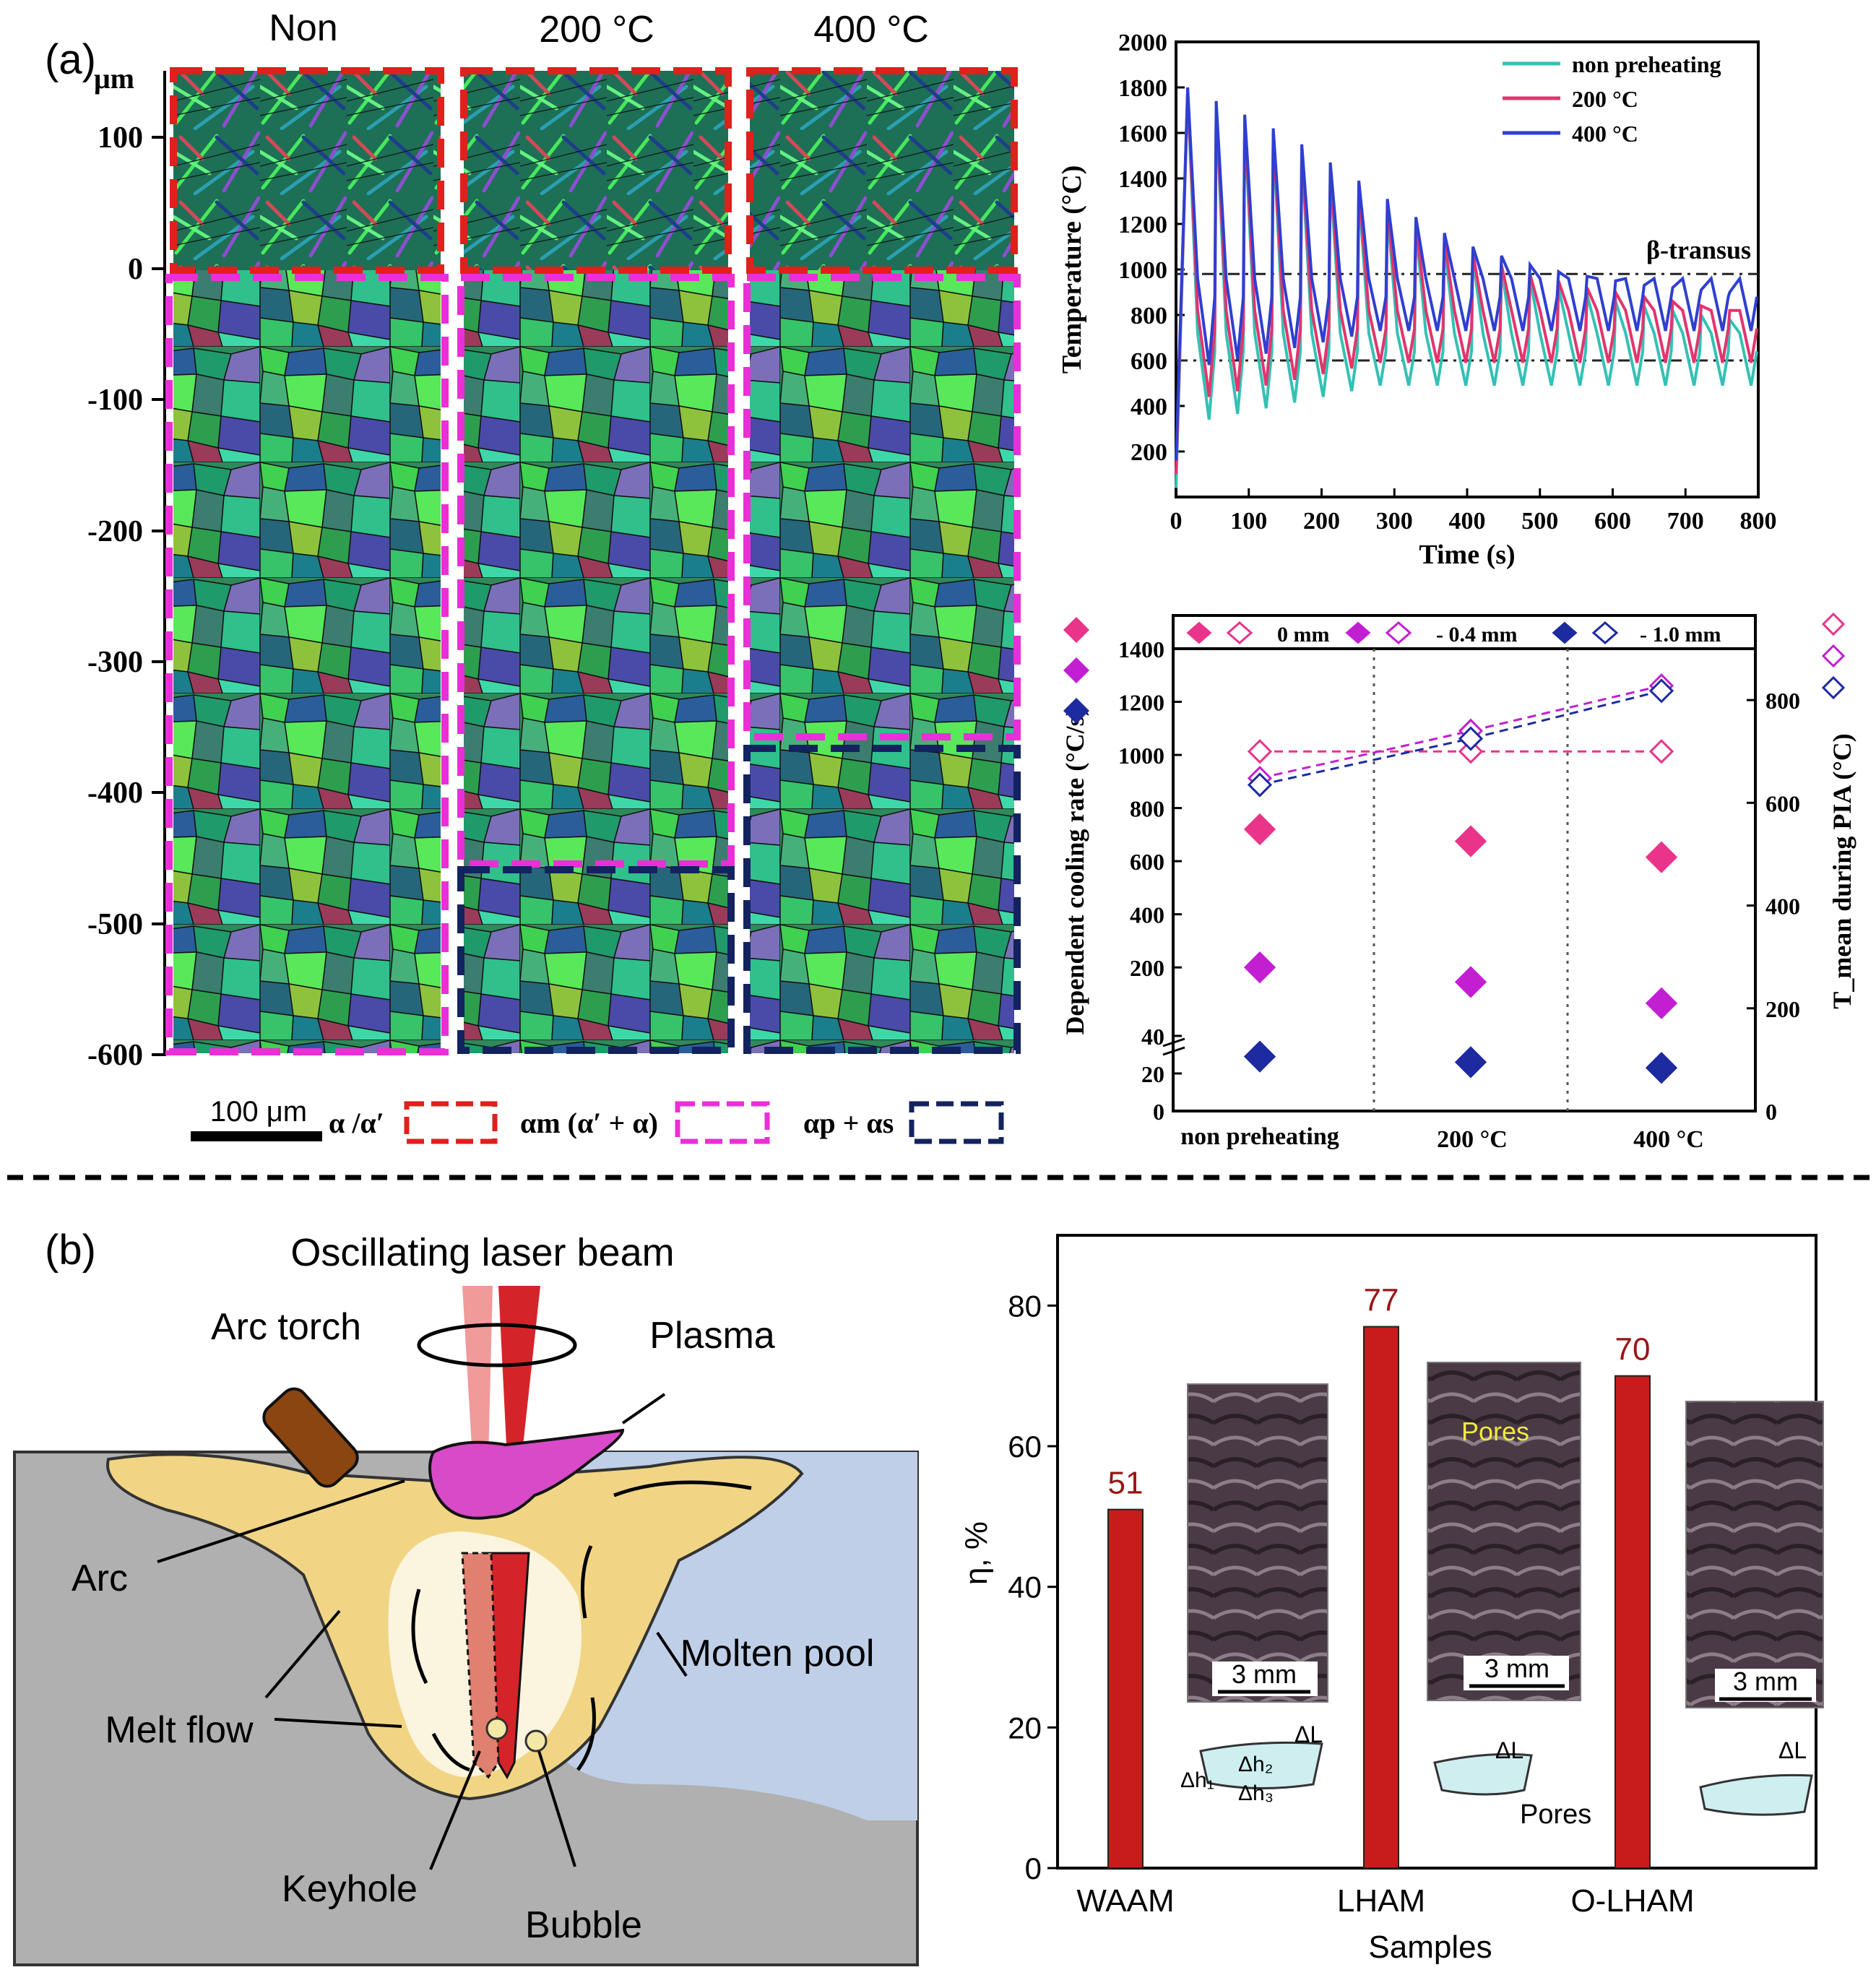  Describe the element at coordinates (1483, 1775) in the screenshot. I see `inset-lham-profile` at that location.